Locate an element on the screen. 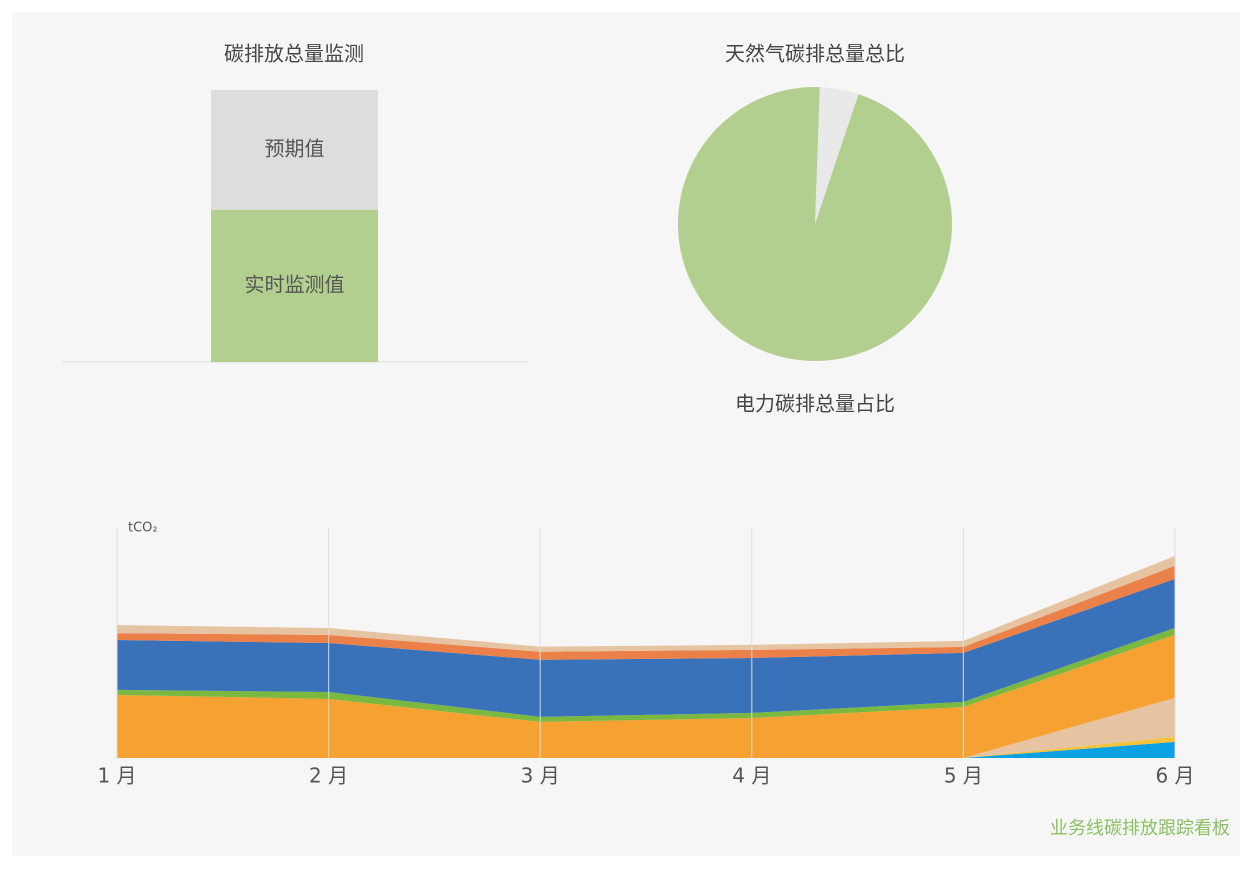  x-tick-label: 5 月 is located at coordinates (963, 776).